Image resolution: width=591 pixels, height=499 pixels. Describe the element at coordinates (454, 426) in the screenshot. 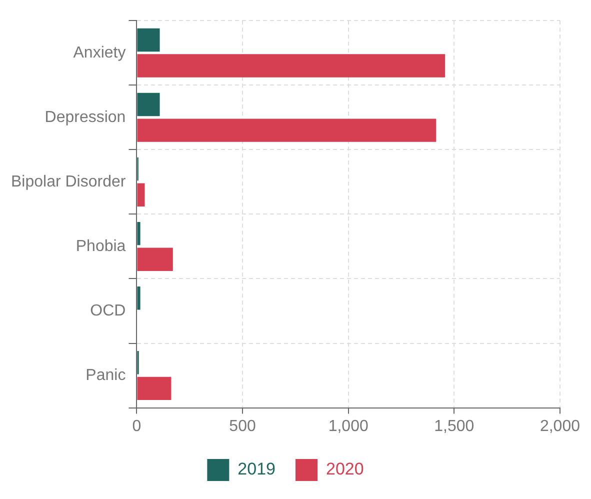

I see `x-tick-label: 1,500` at that location.